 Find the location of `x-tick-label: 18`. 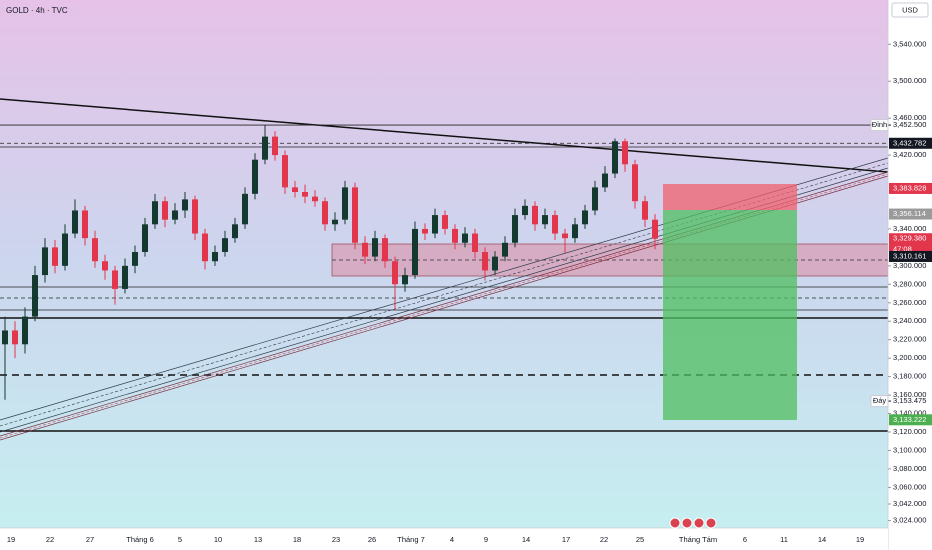

x-tick-label: 18 is located at coordinates (297, 539).